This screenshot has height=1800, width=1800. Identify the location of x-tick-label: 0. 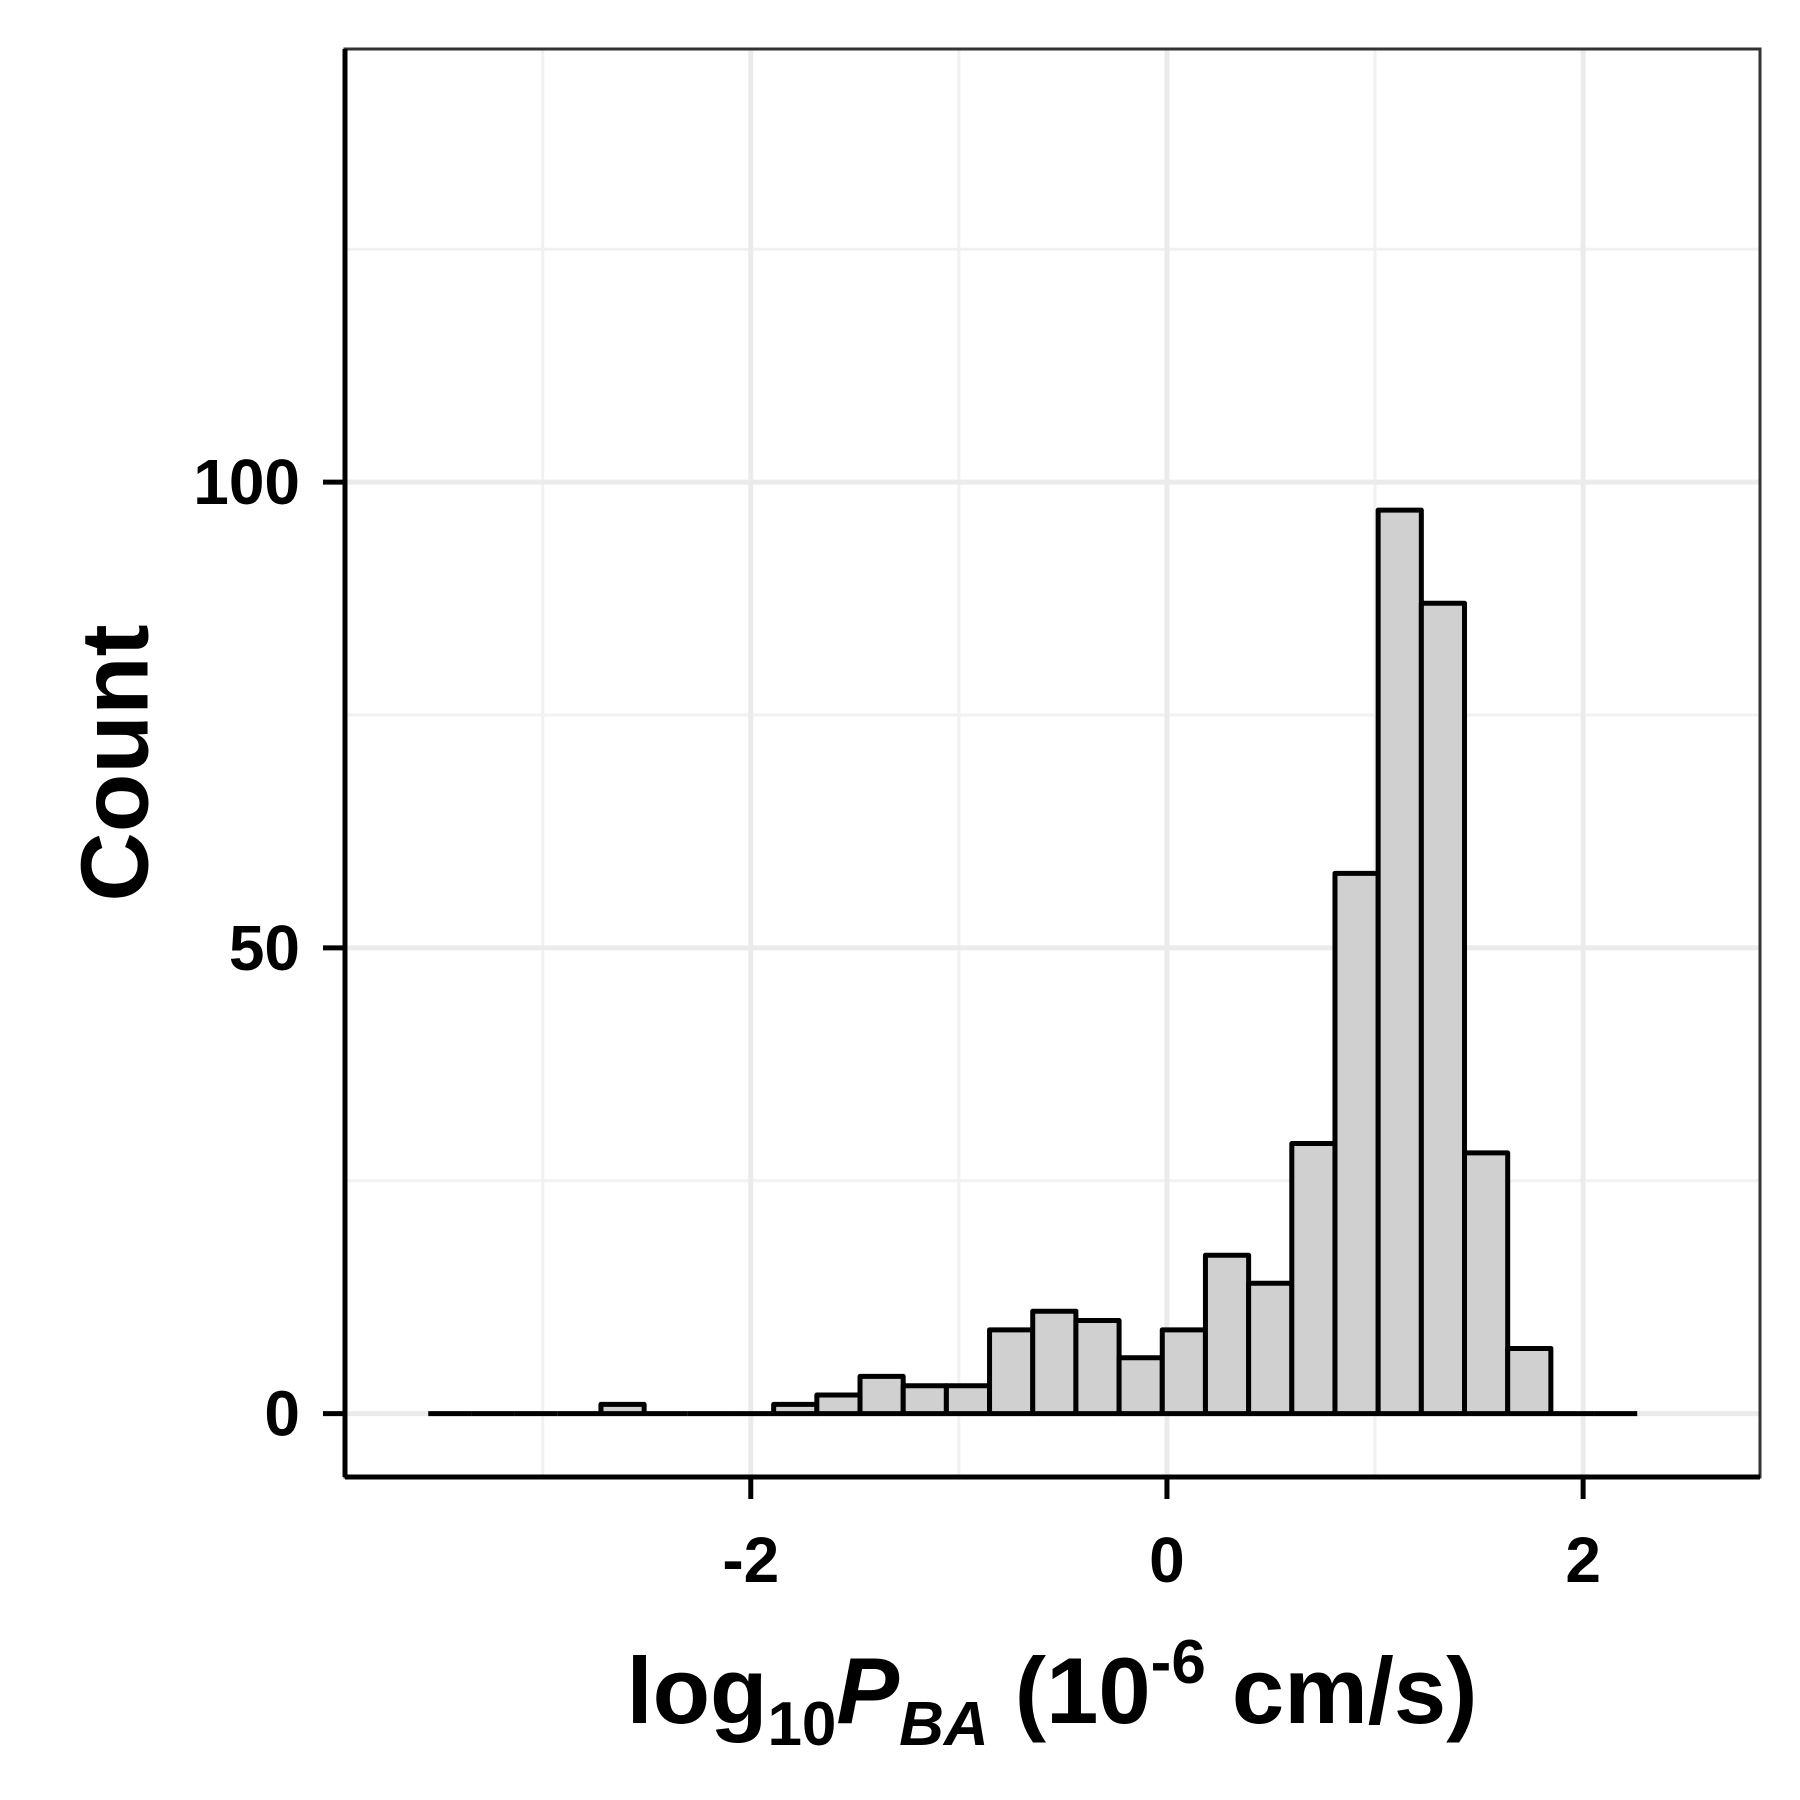
(1167, 1560).